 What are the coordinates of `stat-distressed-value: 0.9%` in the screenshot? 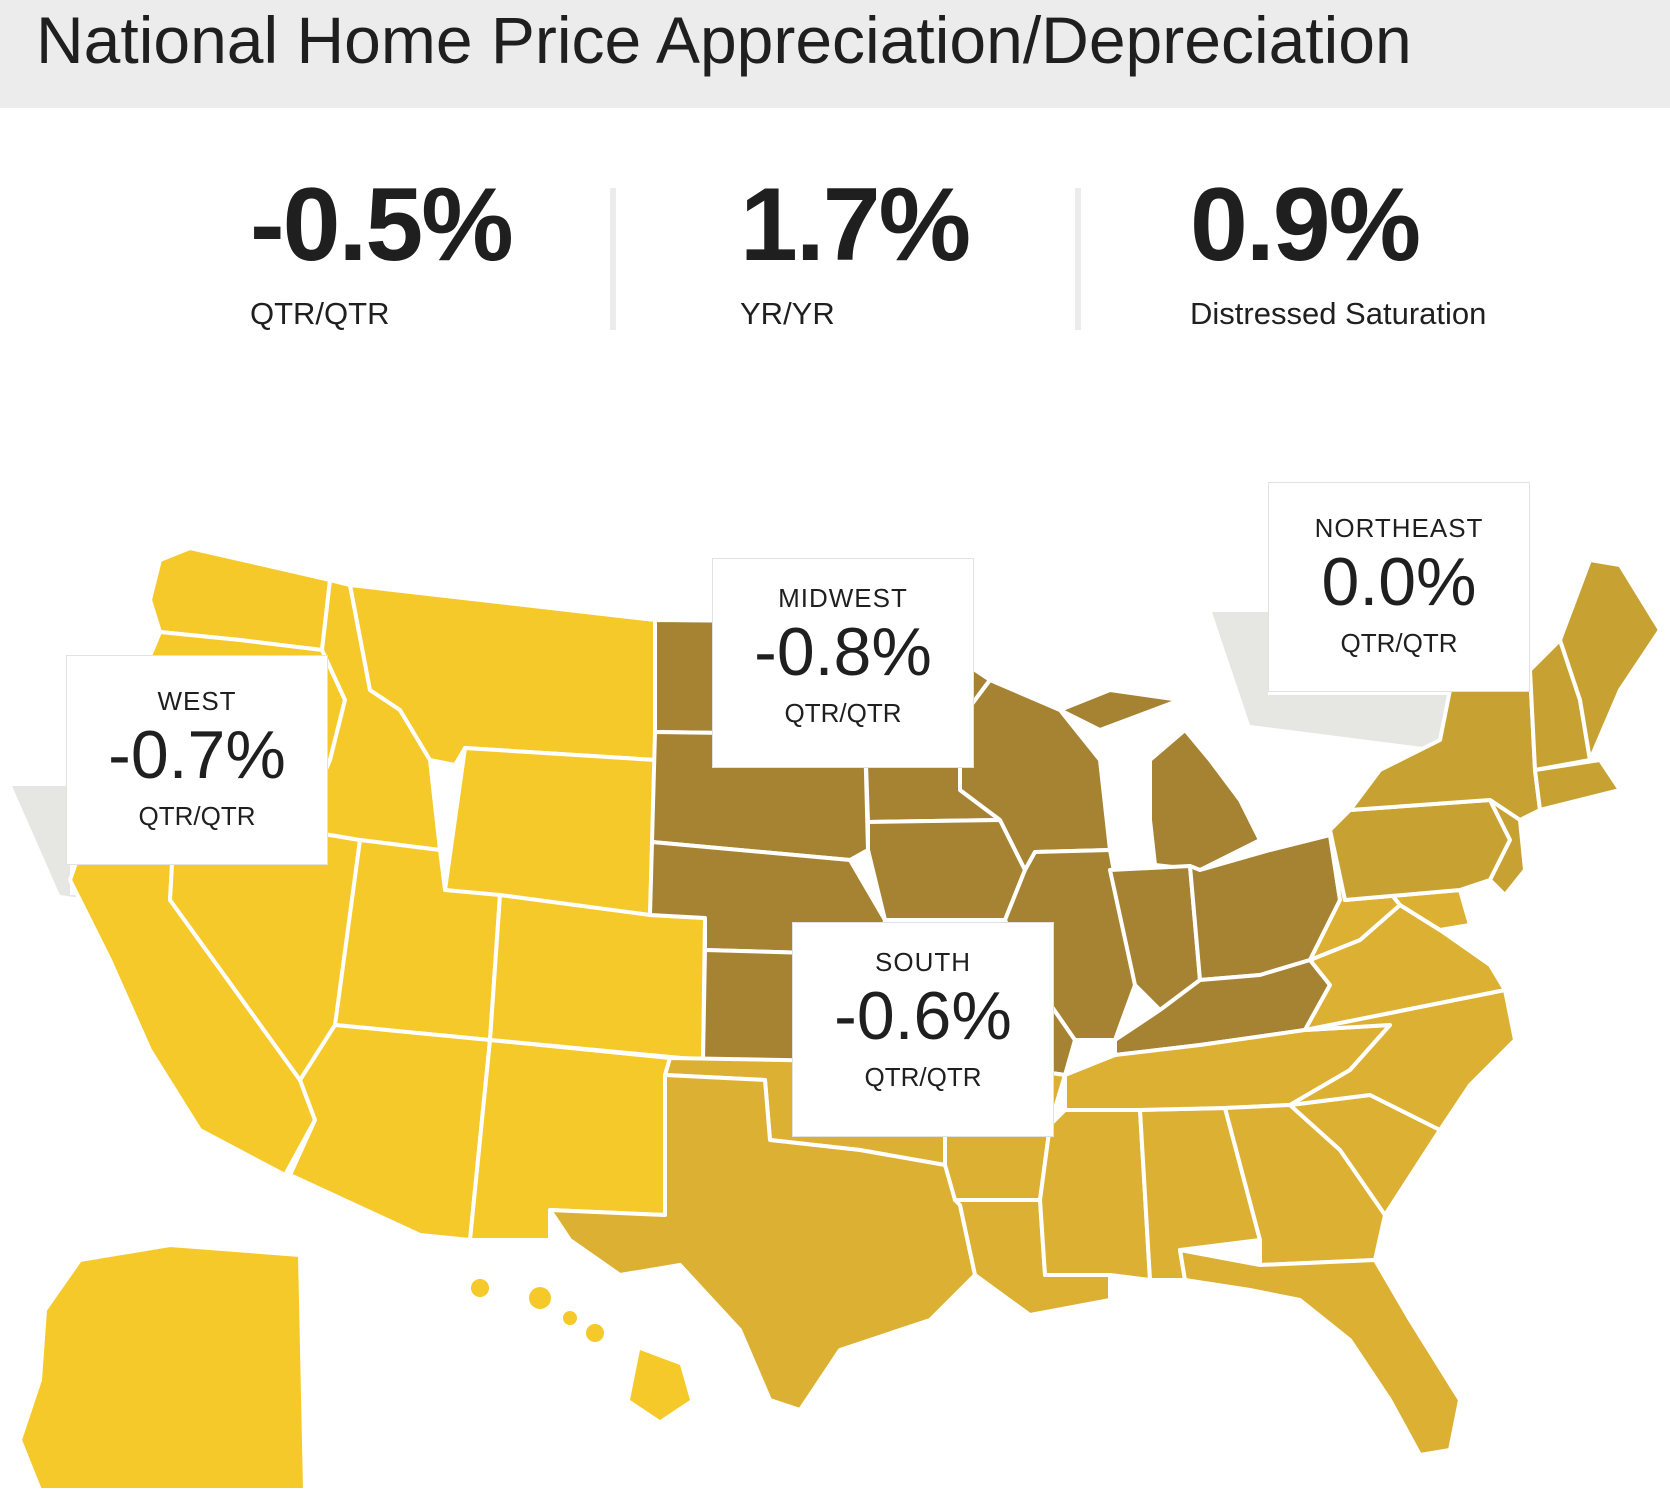 It's located at (1305, 225).